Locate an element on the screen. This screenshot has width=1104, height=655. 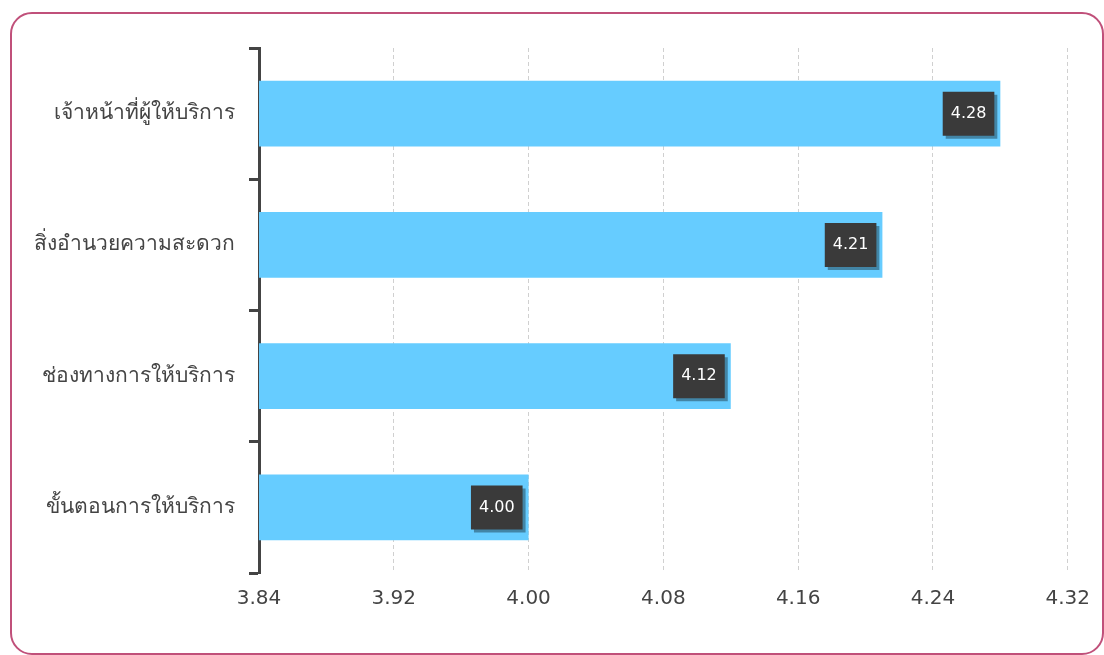
data-label: 4.21 is located at coordinates (850, 244).